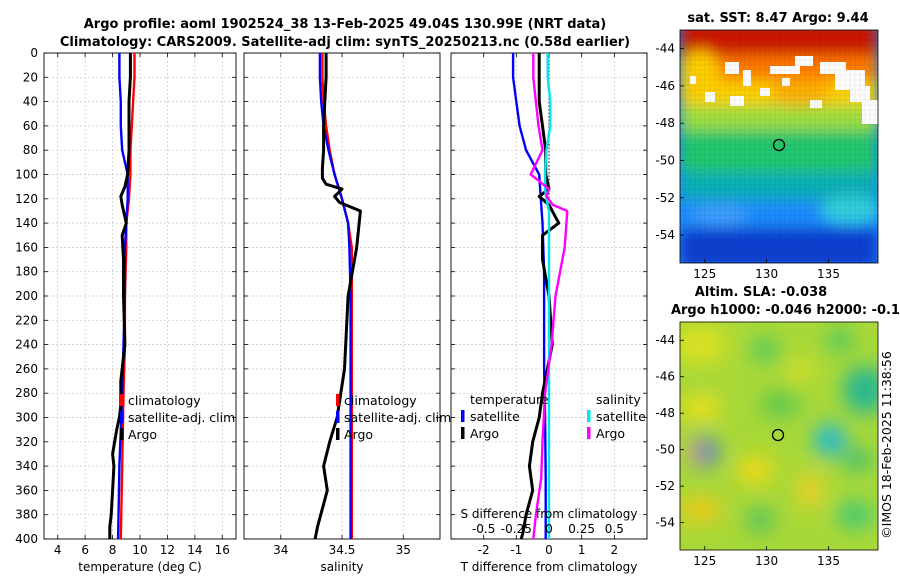  What do you see at coordinates (26, 199) in the screenshot?
I see `y-tick-label: 120` at bounding box center [26, 199].